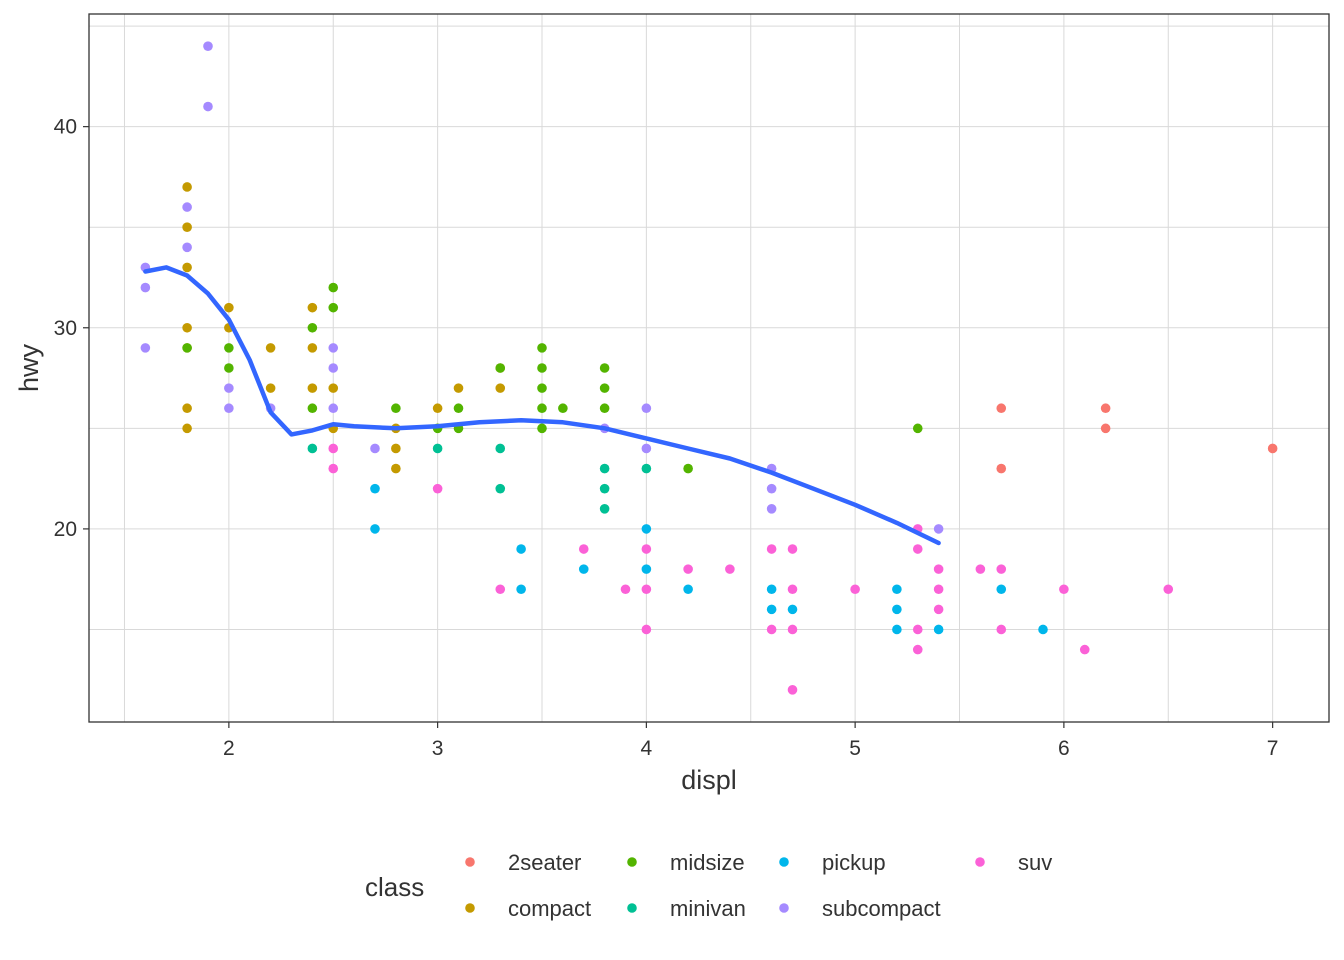 This screenshot has height=960, width=1344. I want to click on legend-item-subcompact: subcompact, so click(860, 908).